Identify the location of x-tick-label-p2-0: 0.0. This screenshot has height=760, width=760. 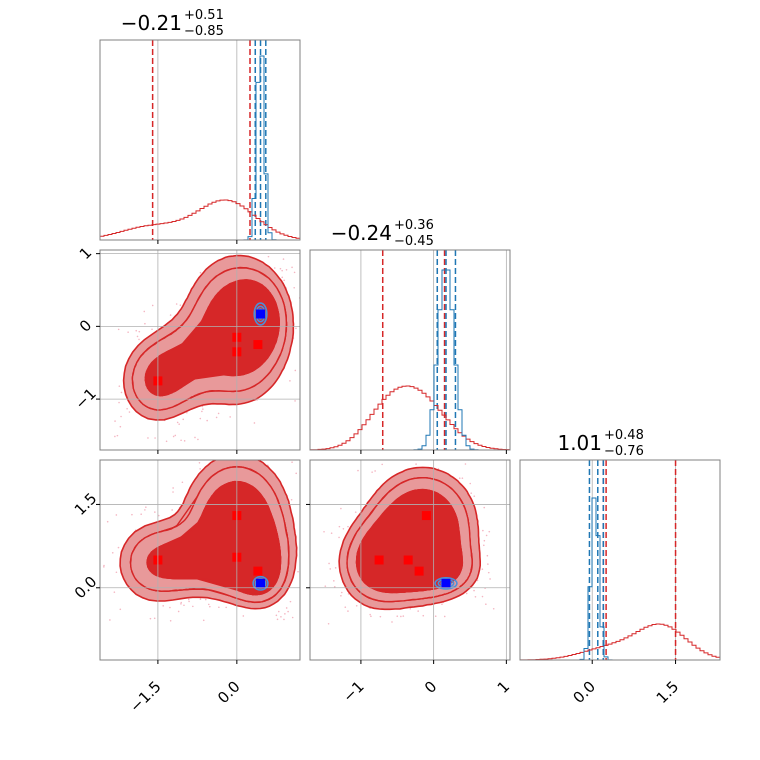
(584, 692).